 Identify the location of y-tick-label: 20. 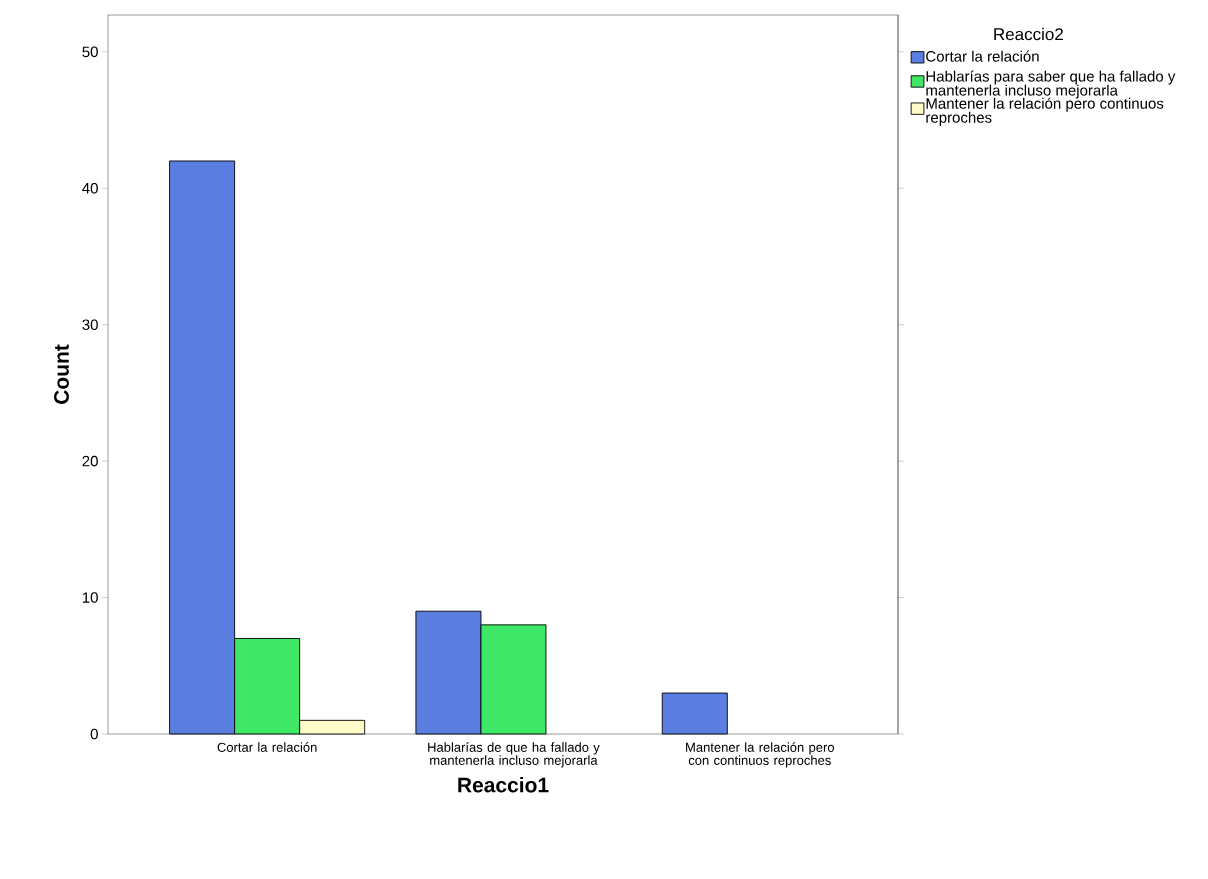
(90, 461).